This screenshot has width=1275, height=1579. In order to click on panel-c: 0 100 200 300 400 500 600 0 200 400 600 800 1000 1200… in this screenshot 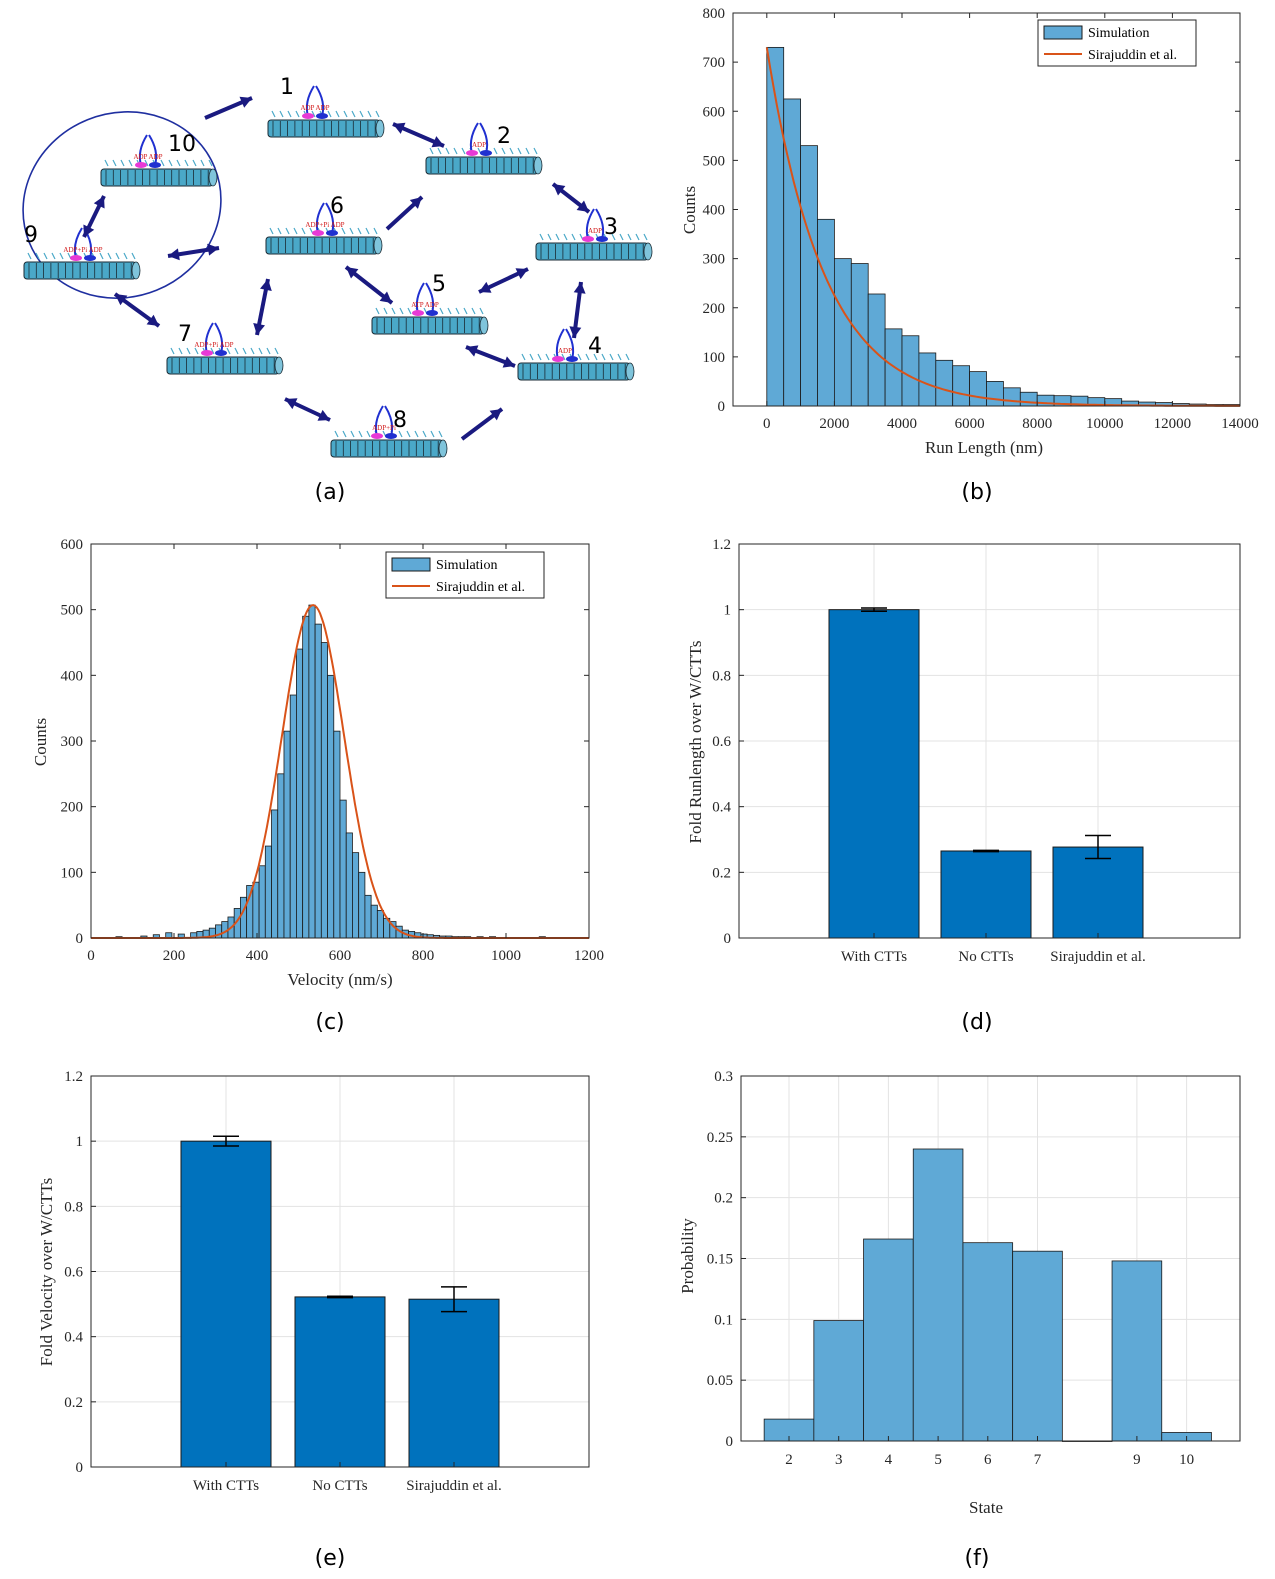, I will do `click(317, 786)`.